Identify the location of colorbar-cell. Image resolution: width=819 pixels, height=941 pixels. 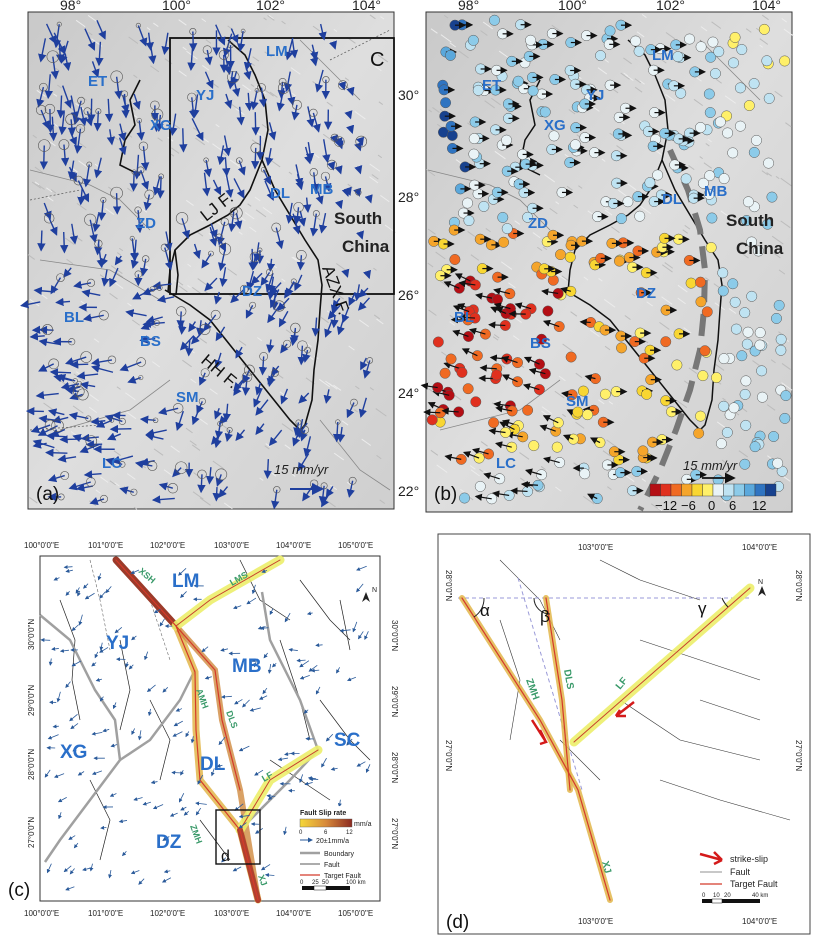
(666, 490).